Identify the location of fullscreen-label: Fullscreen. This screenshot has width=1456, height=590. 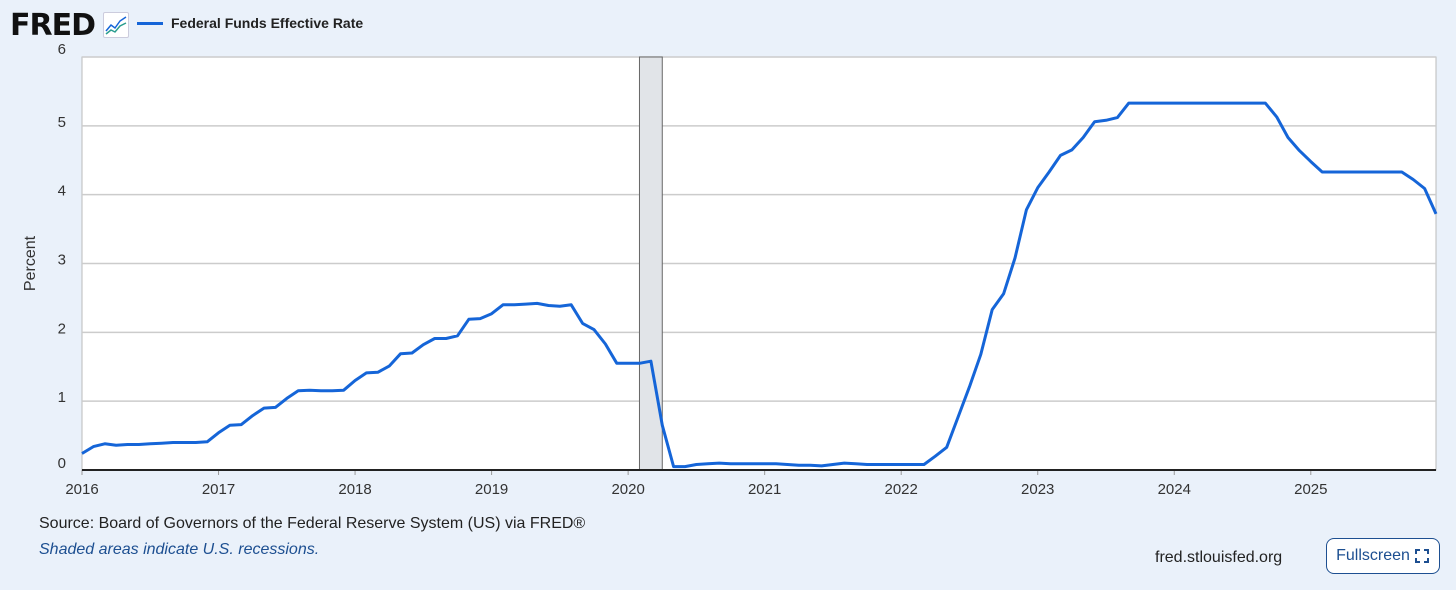
(1373, 555).